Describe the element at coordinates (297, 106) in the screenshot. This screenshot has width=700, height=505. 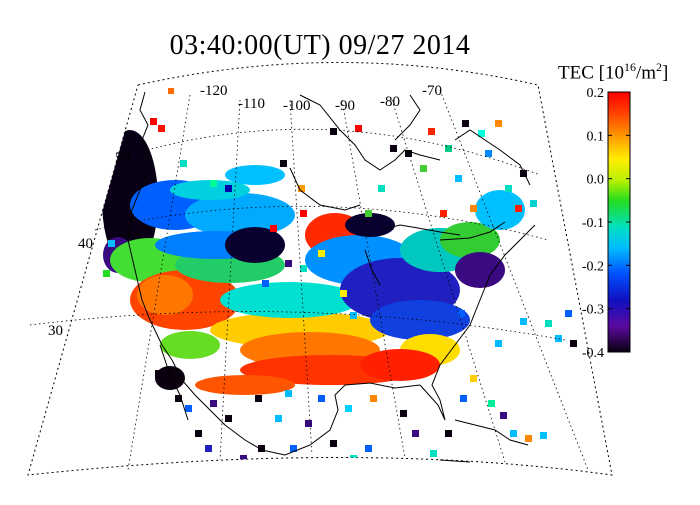
I see `lon-label-100: -100` at that location.